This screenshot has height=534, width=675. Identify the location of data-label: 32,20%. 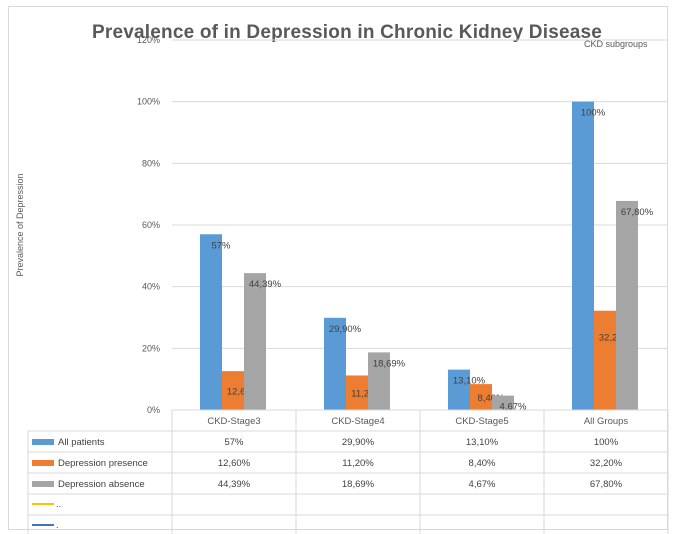
(615, 338).